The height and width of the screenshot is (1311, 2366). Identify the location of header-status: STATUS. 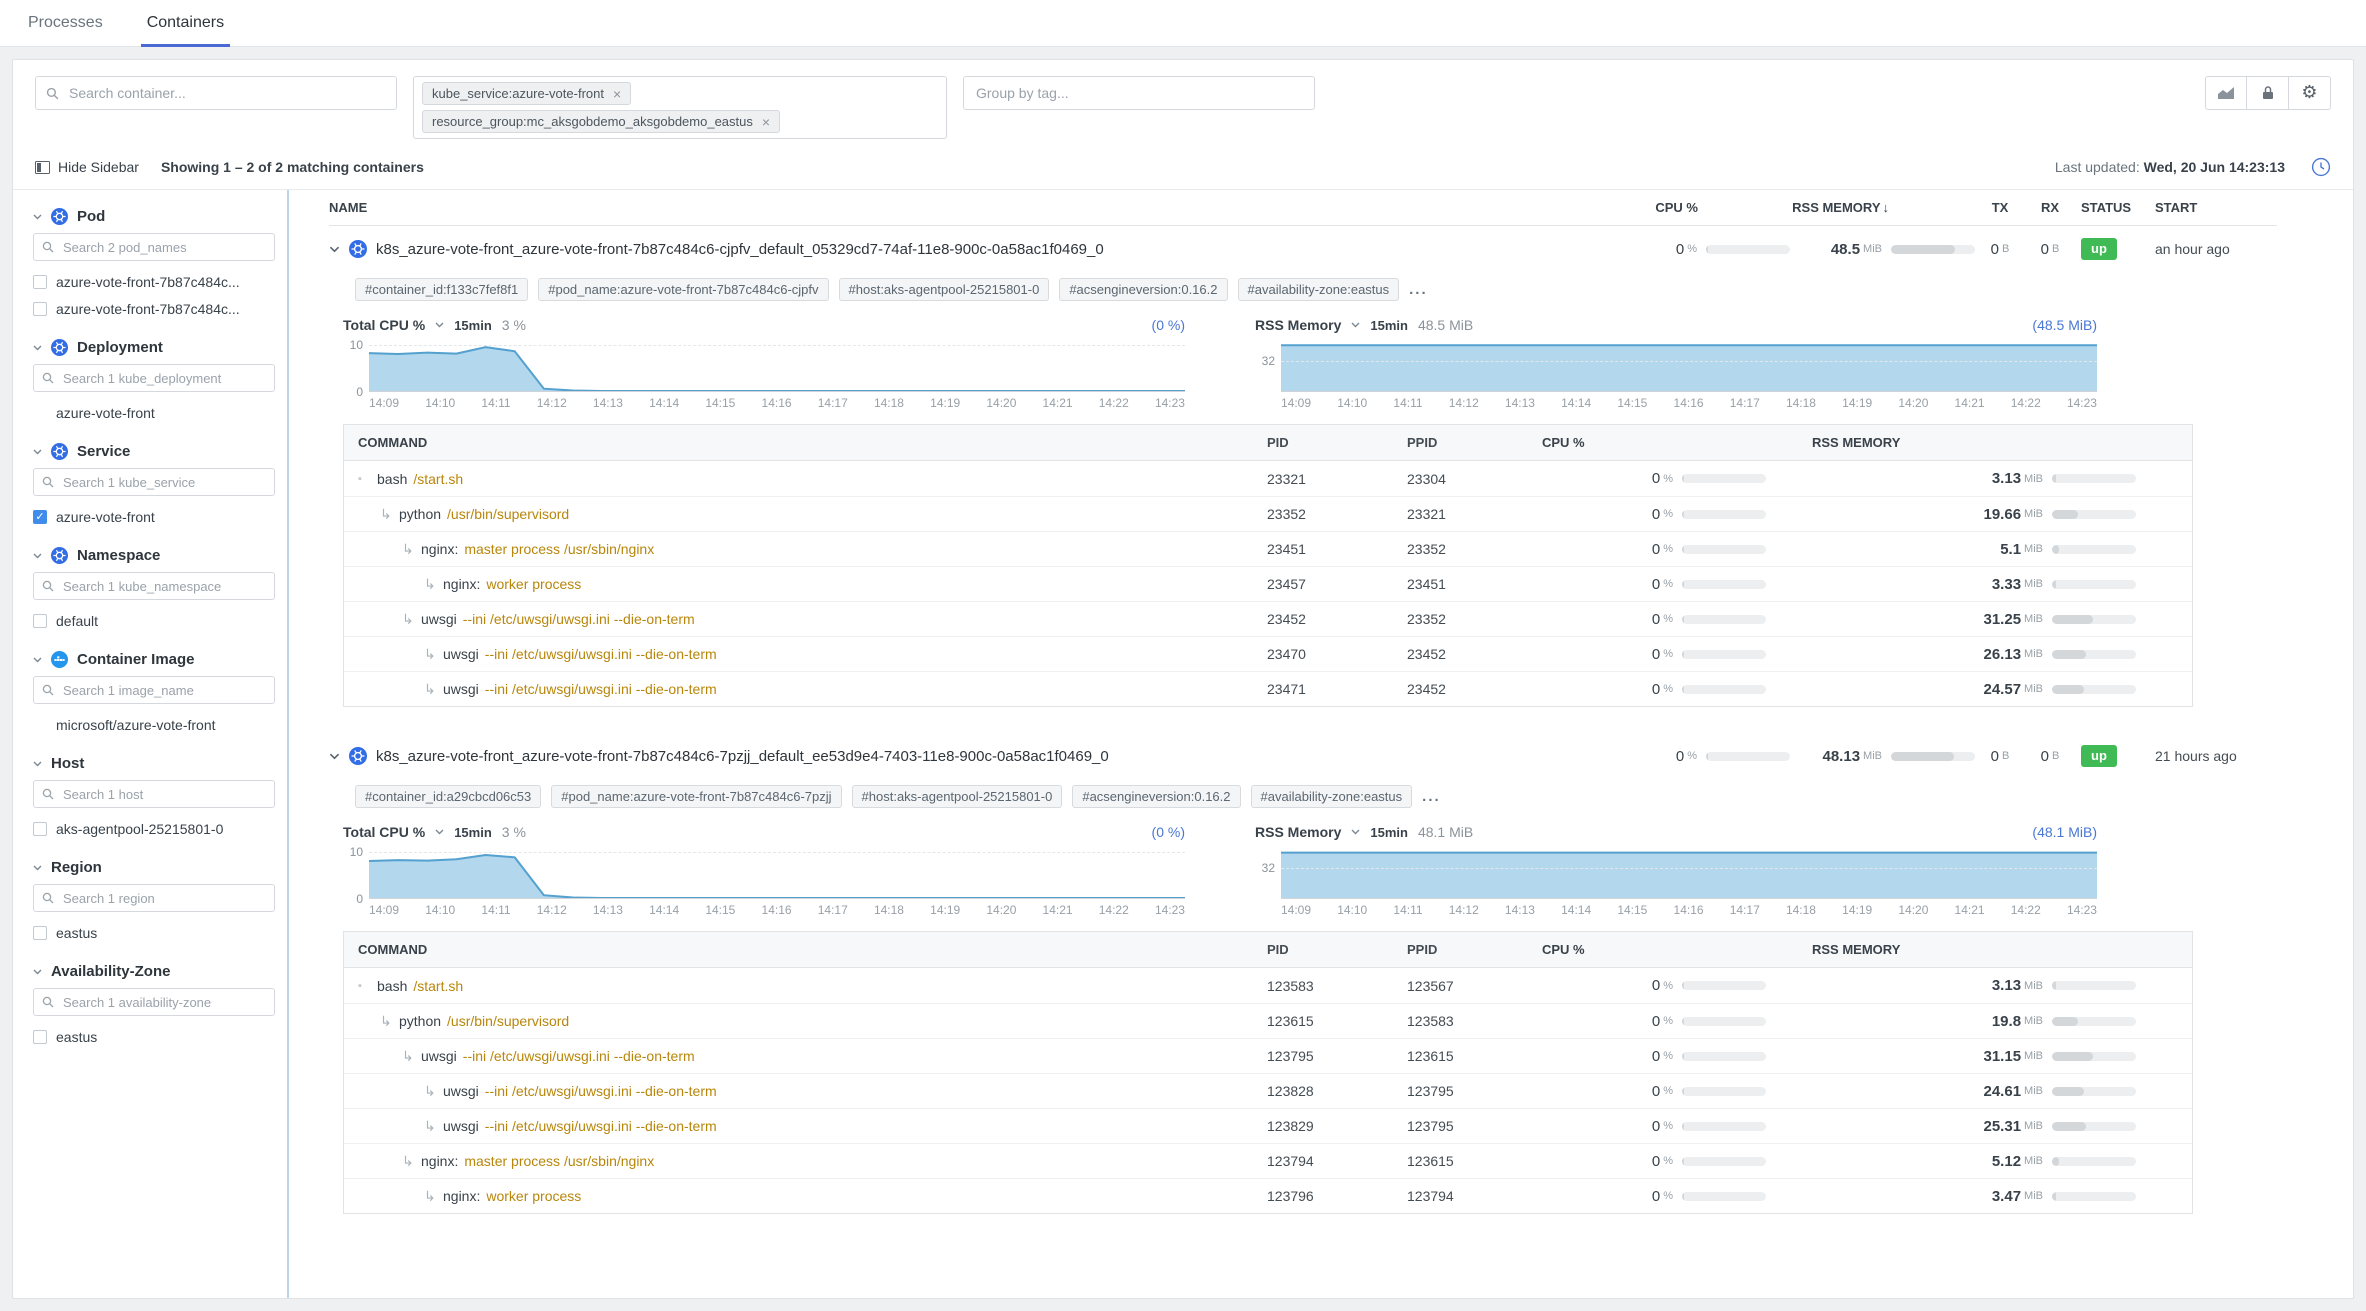
(2106, 207).